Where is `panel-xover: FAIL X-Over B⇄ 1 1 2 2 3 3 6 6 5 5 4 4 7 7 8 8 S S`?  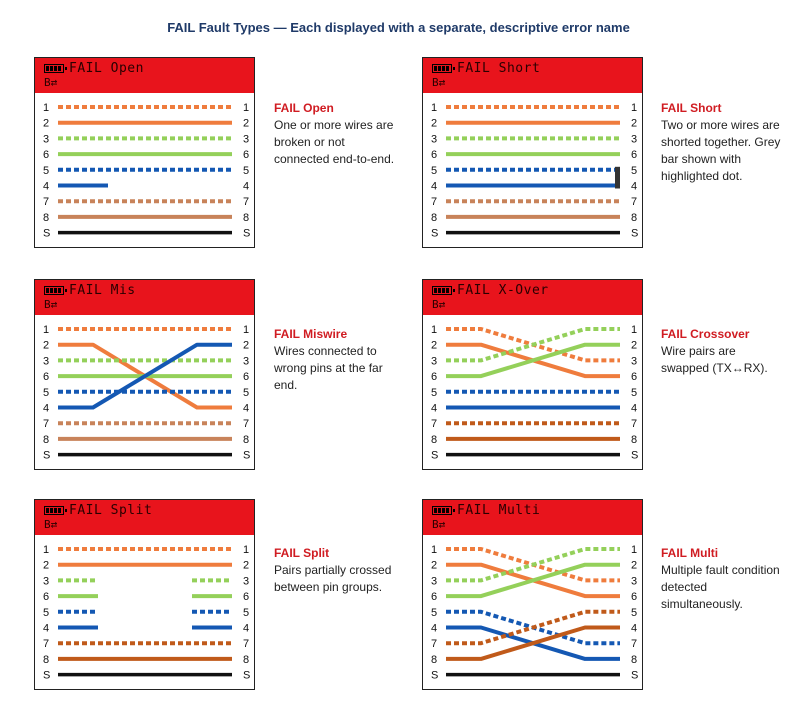 panel-xover: FAIL X-Over B⇄ 1 1 2 2 3 3 6 6 5 5 4 4 7 7 8 8 S S is located at coordinates (532, 374).